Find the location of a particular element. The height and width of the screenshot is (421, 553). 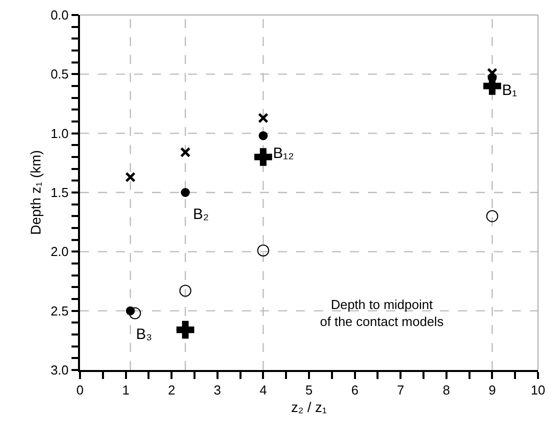

annotation: B₁ is located at coordinates (510, 90).